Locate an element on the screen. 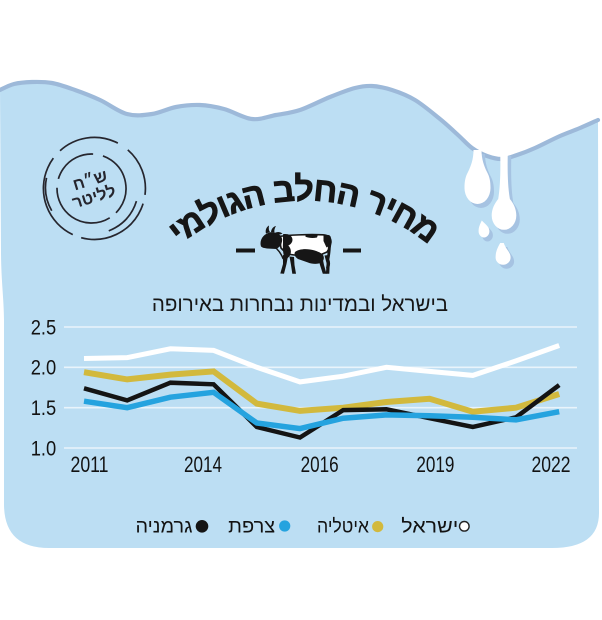 Image resolution: width=602 pixels, height=620 pixels. svg-text: בישראל ובמדינות נבחרות באירופה is located at coordinates (300, 304).